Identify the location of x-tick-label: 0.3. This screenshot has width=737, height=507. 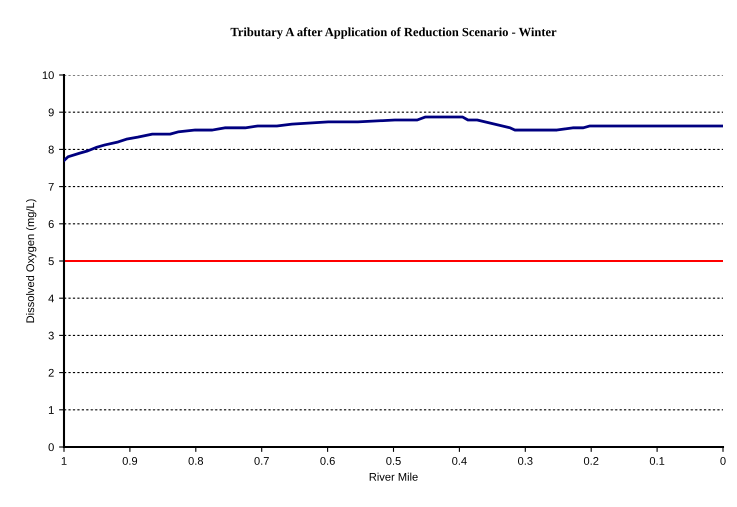
(525, 461).